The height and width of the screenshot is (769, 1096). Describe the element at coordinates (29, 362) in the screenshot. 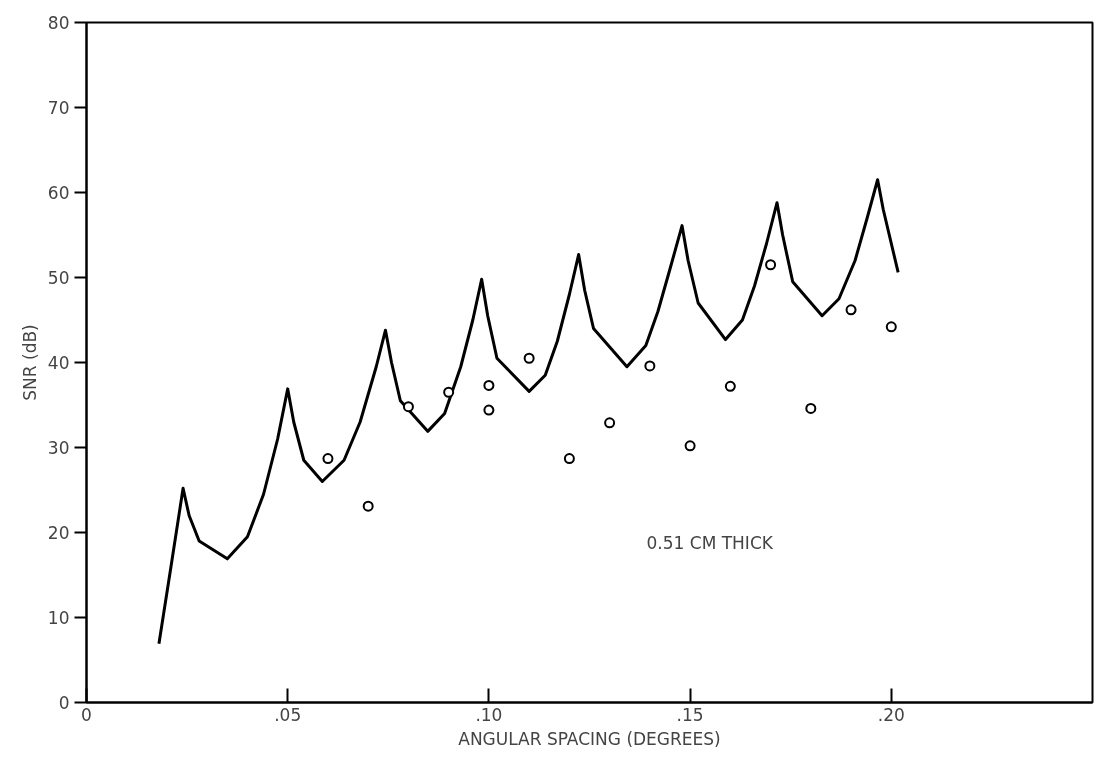

I see `y-axis-title: SNR (dB)` at that location.